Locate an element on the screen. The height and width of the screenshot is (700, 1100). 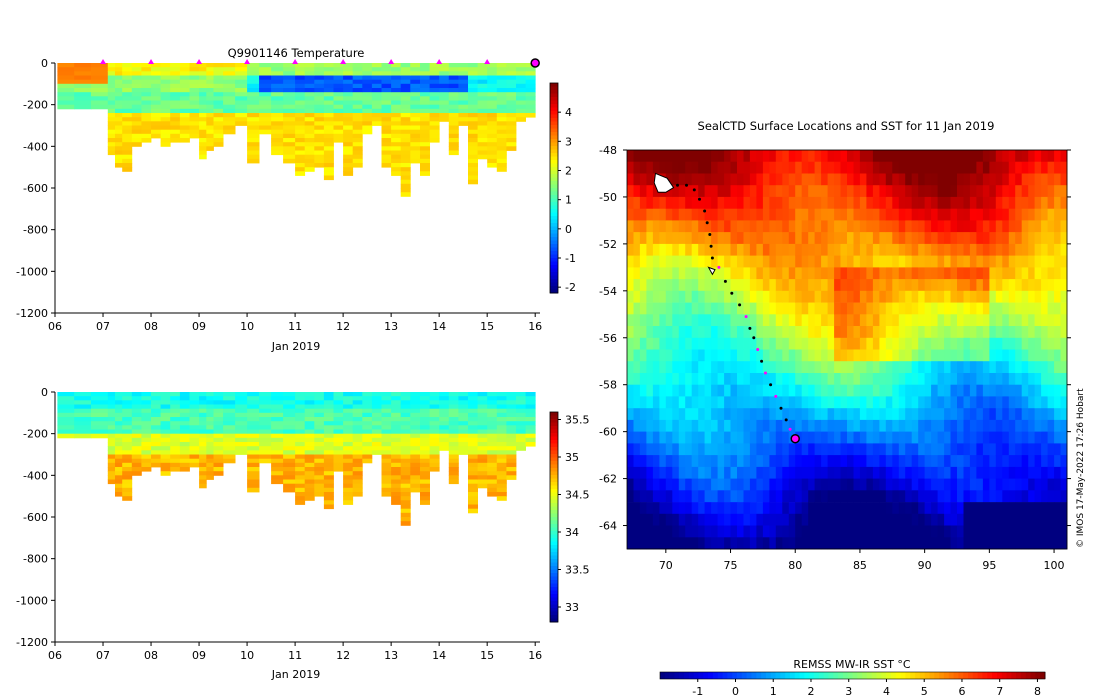
colorbar-tick-label: 35 is located at coordinates (572, 457).